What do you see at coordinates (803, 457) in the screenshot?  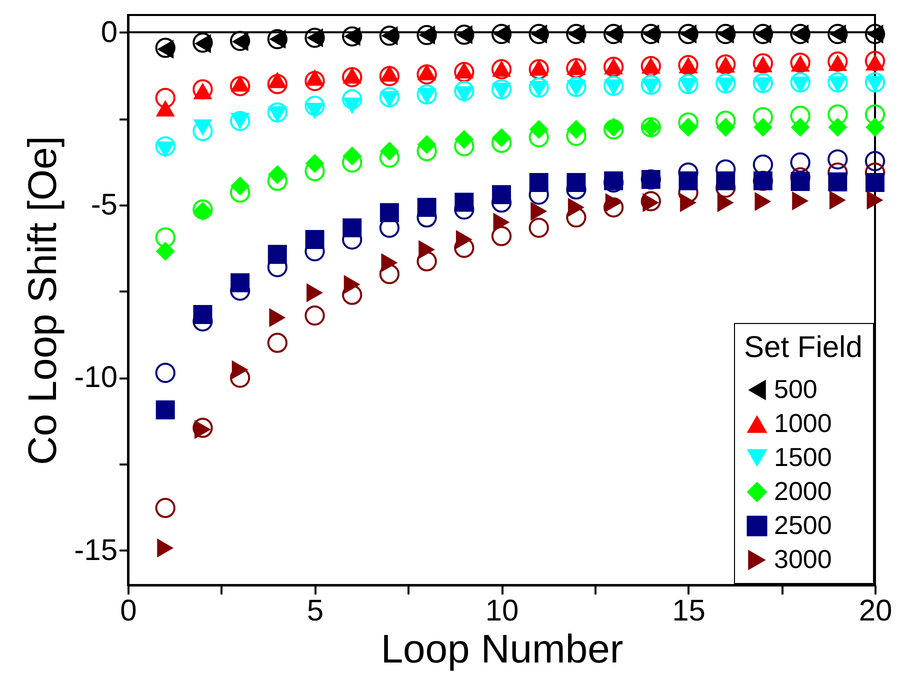 I see `legend-label: 1500` at bounding box center [803, 457].